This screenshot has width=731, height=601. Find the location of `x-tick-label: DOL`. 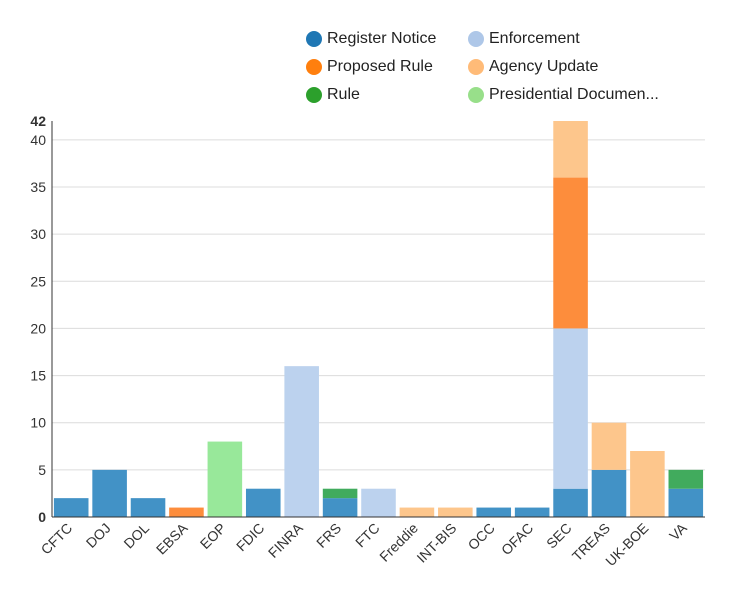

x-tick-label: DOL is located at coordinates (136, 536).